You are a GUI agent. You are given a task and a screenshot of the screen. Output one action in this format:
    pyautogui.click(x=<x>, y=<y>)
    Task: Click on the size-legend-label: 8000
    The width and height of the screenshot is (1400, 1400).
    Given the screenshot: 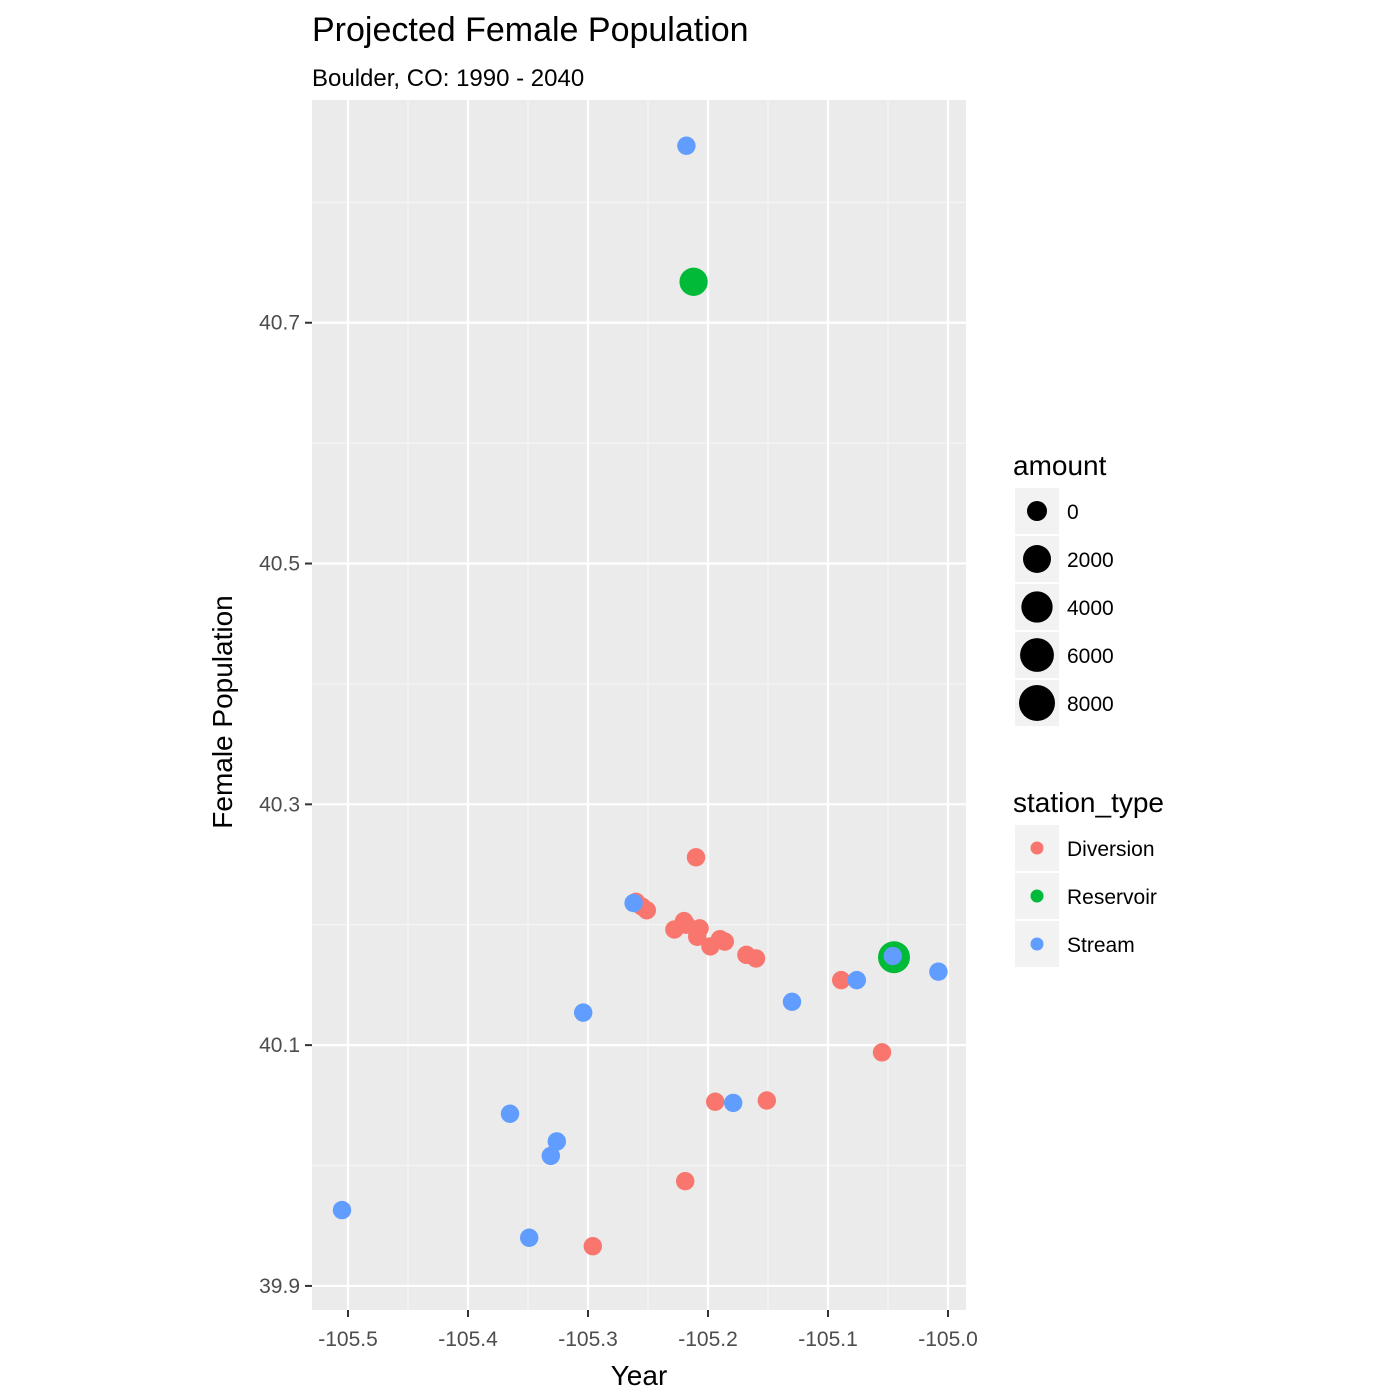 What is the action you would take?
    pyautogui.click(x=1090, y=704)
    